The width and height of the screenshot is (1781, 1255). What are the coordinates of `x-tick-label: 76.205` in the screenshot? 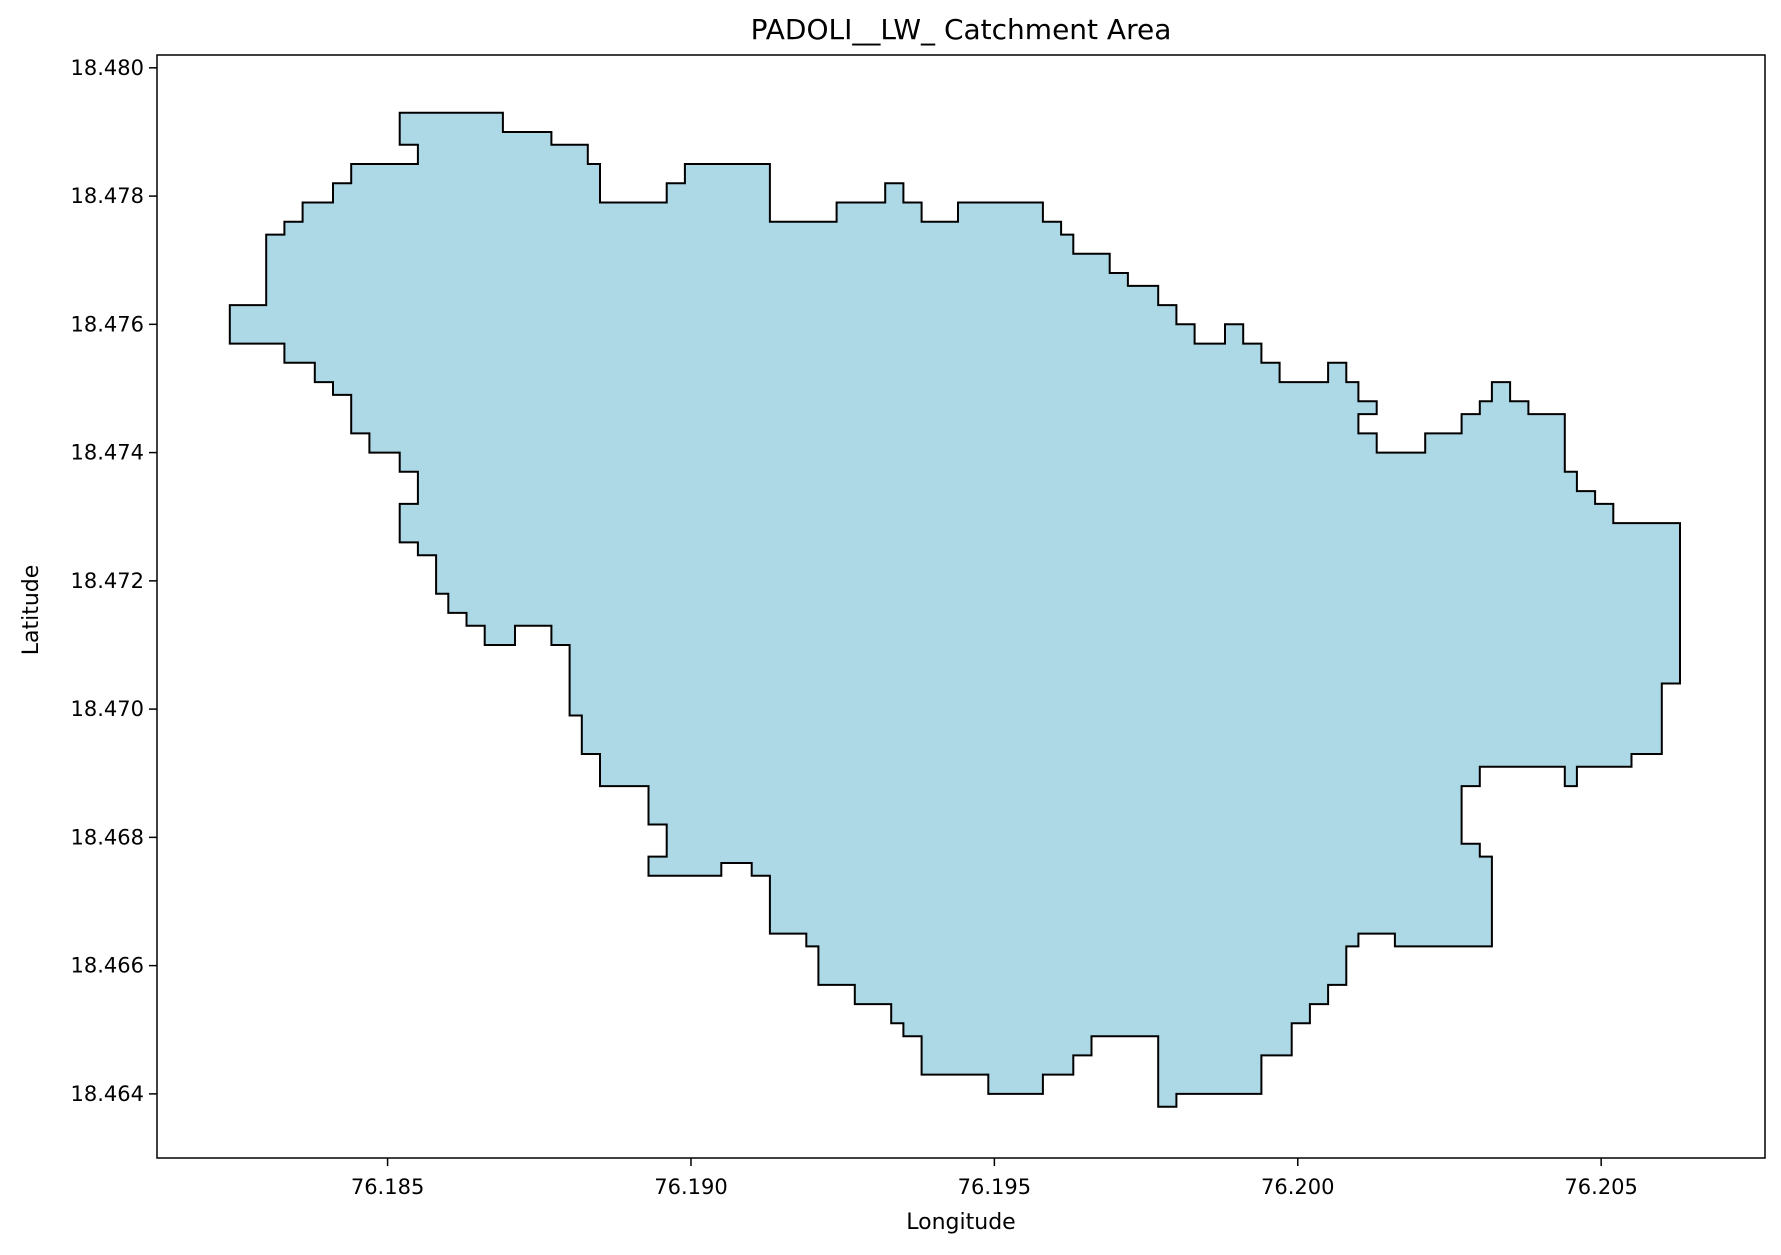 It's located at (1600, 1187).